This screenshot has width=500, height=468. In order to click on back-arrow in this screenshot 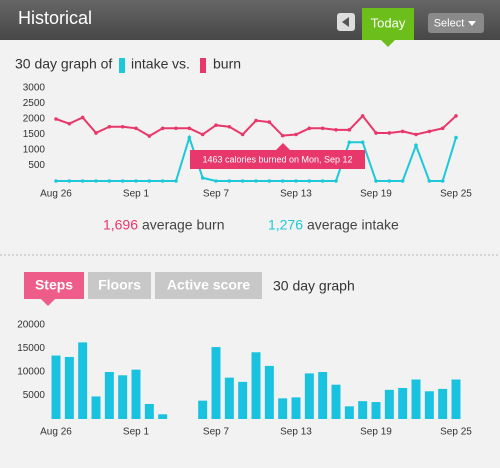, I will do `click(345, 22)`.